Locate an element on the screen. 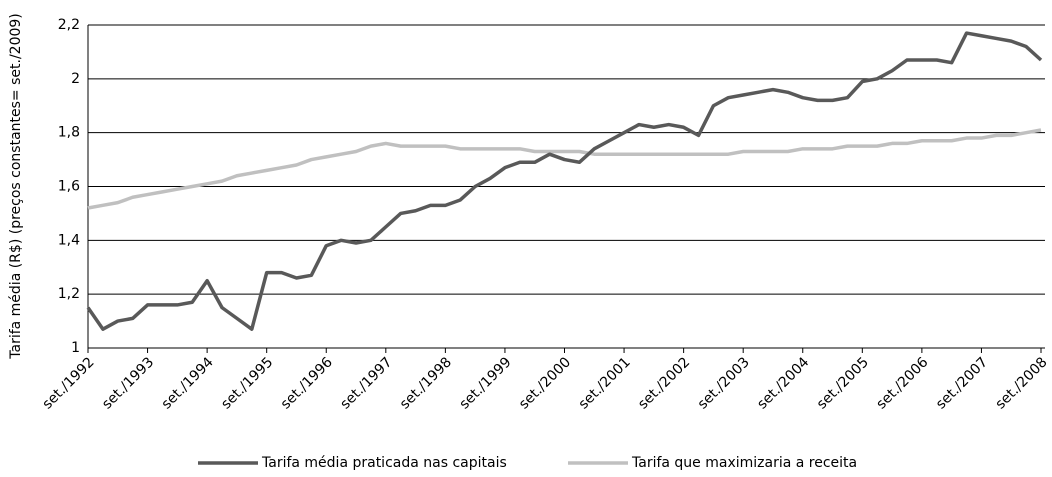 The image size is (1052, 477). x-tick-label: set./2008 is located at coordinates (1022, 383).